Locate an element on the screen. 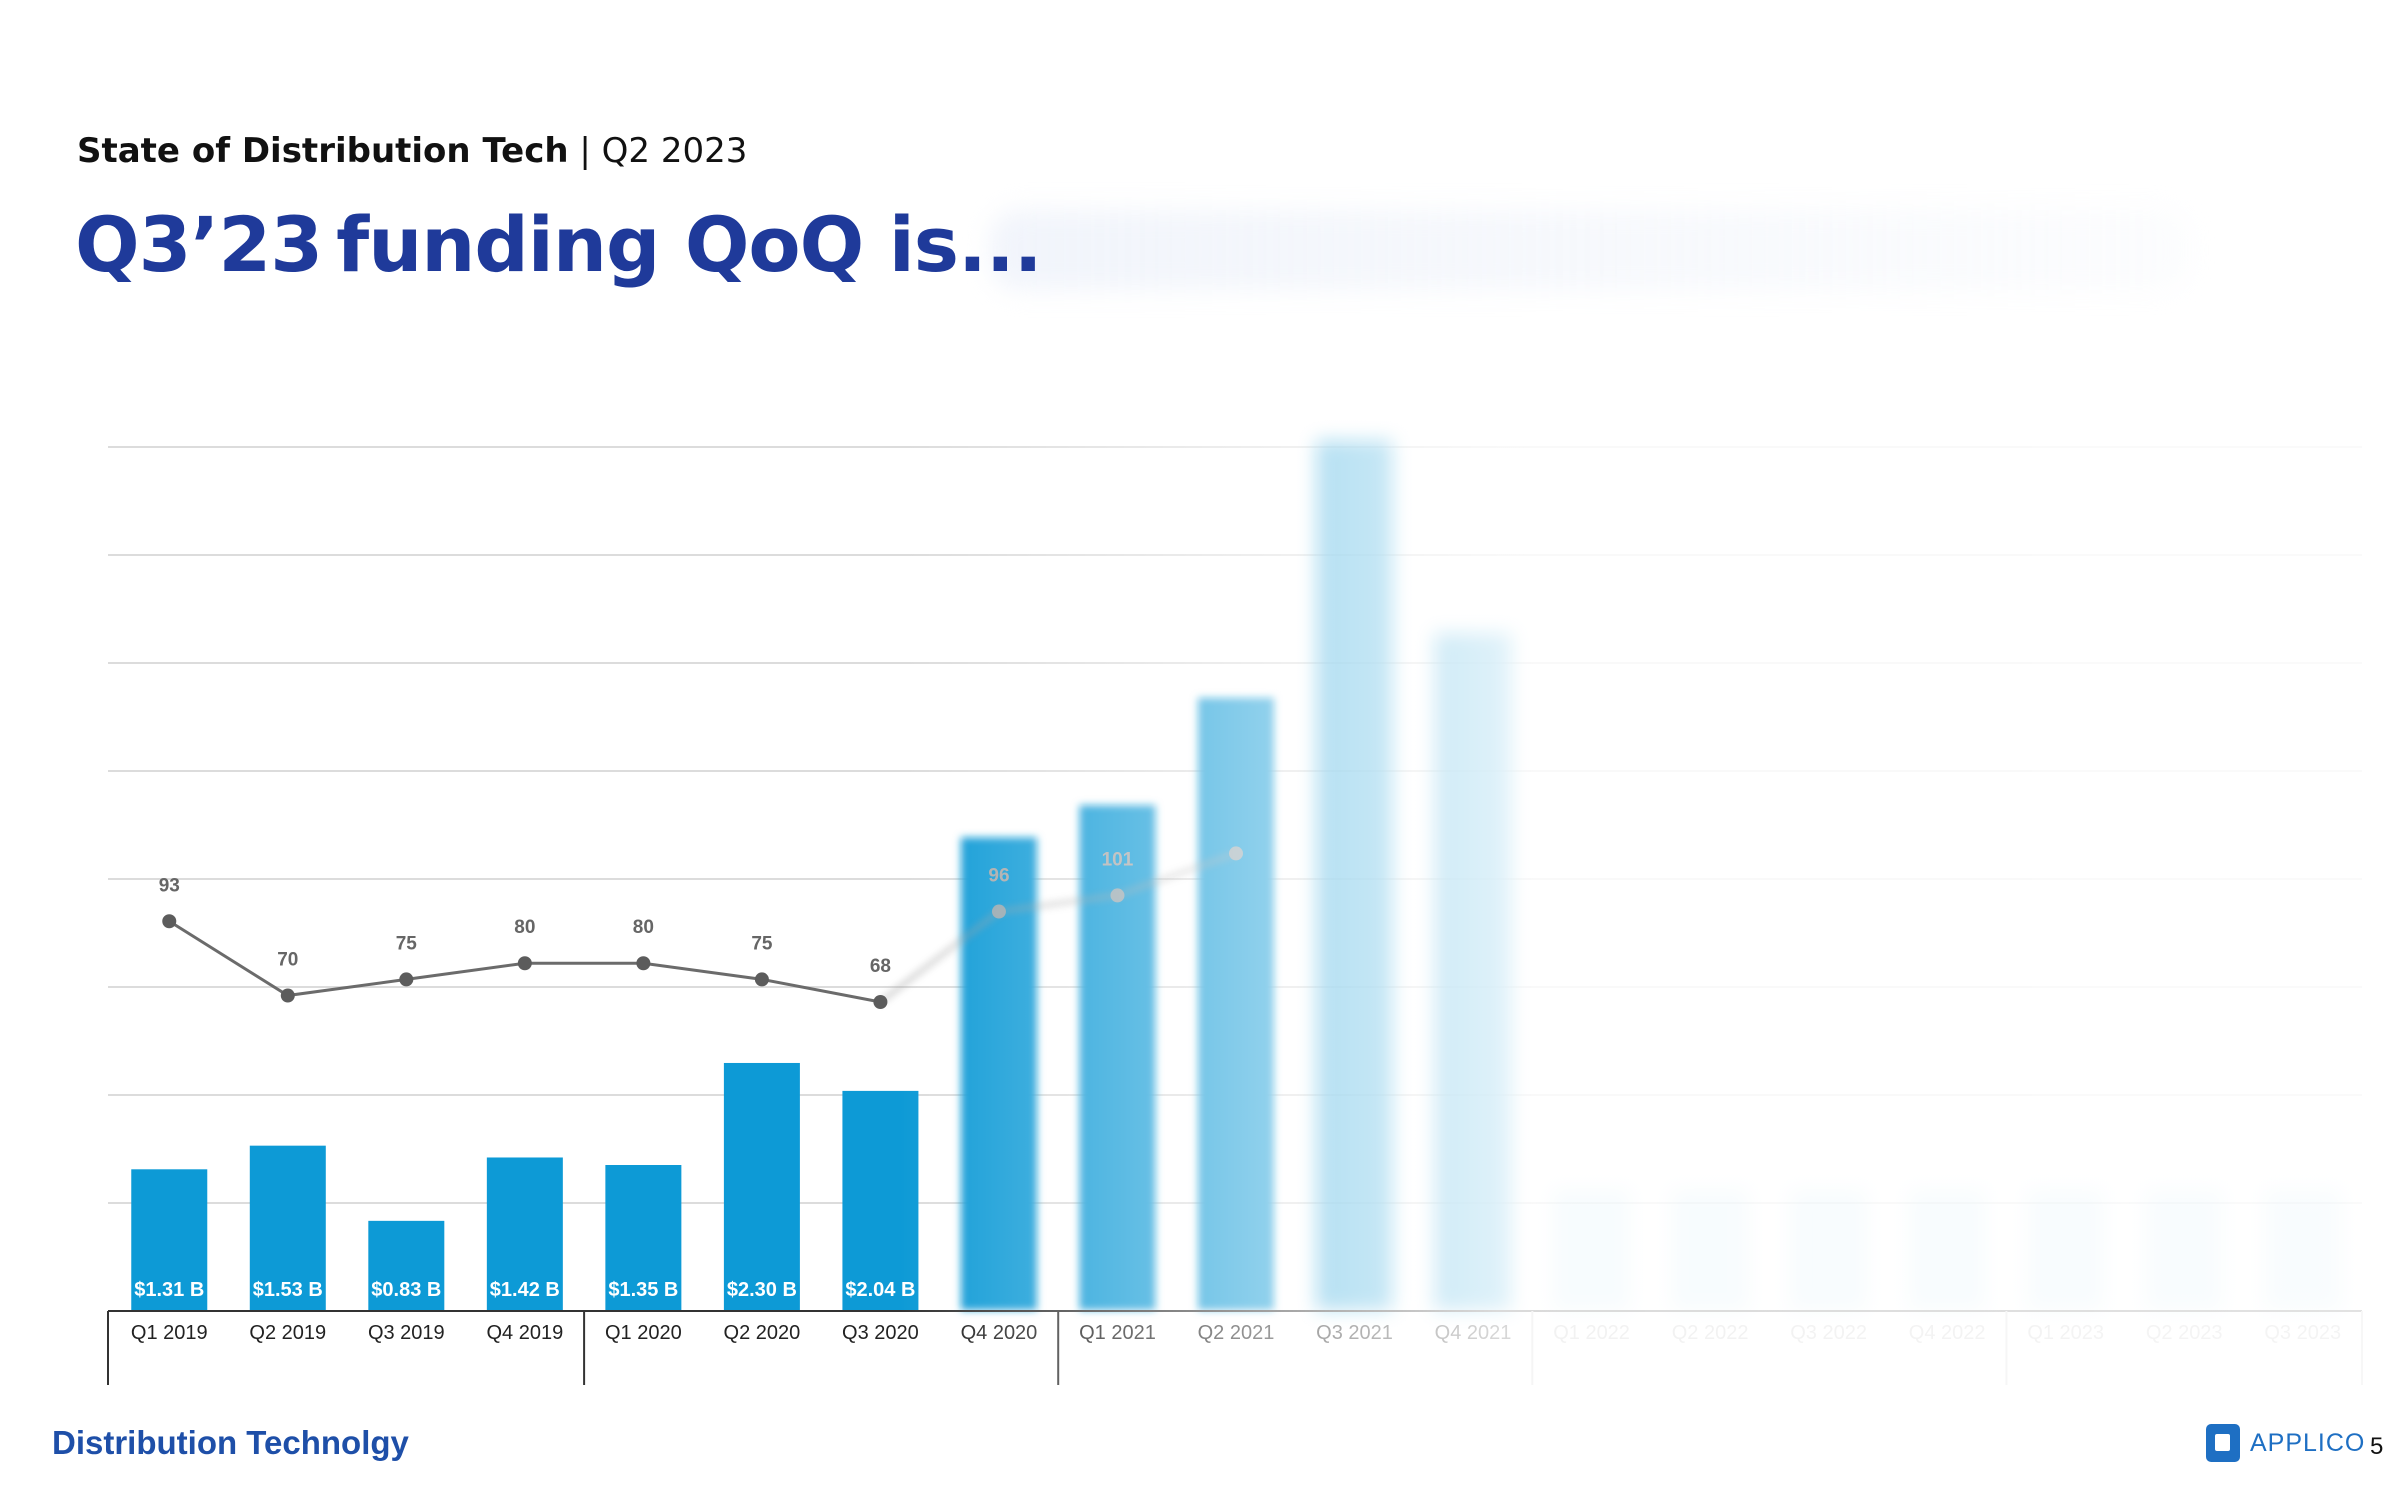 The width and height of the screenshot is (2397, 1498). line-point-label: 70 is located at coordinates (287, 960).